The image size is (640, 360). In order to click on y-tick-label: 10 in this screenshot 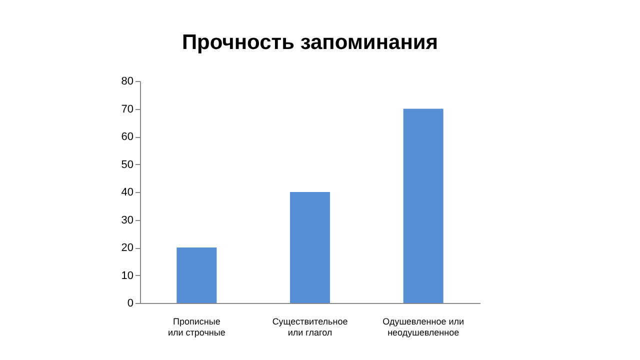, I will do `click(127, 276)`.